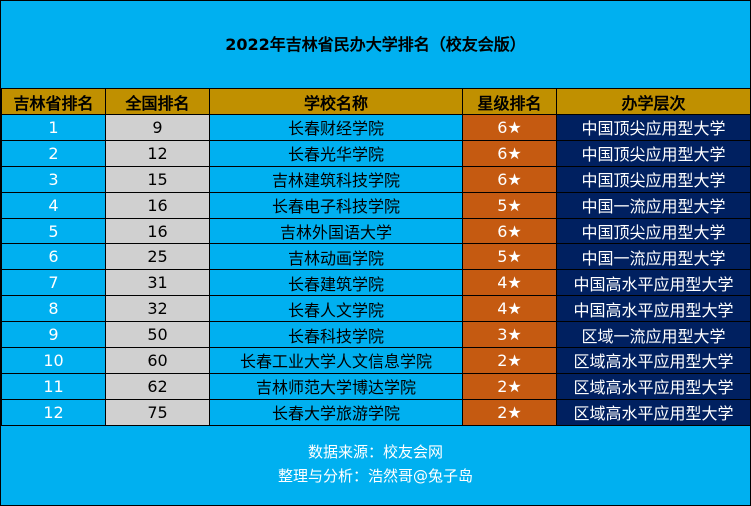 Image resolution: width=751 pixels, height=506 pixels. What do you see at coordinates (53, 153) in the screenshot?
I see `province-rank-cell: 2` at bounding box center [53, 153].